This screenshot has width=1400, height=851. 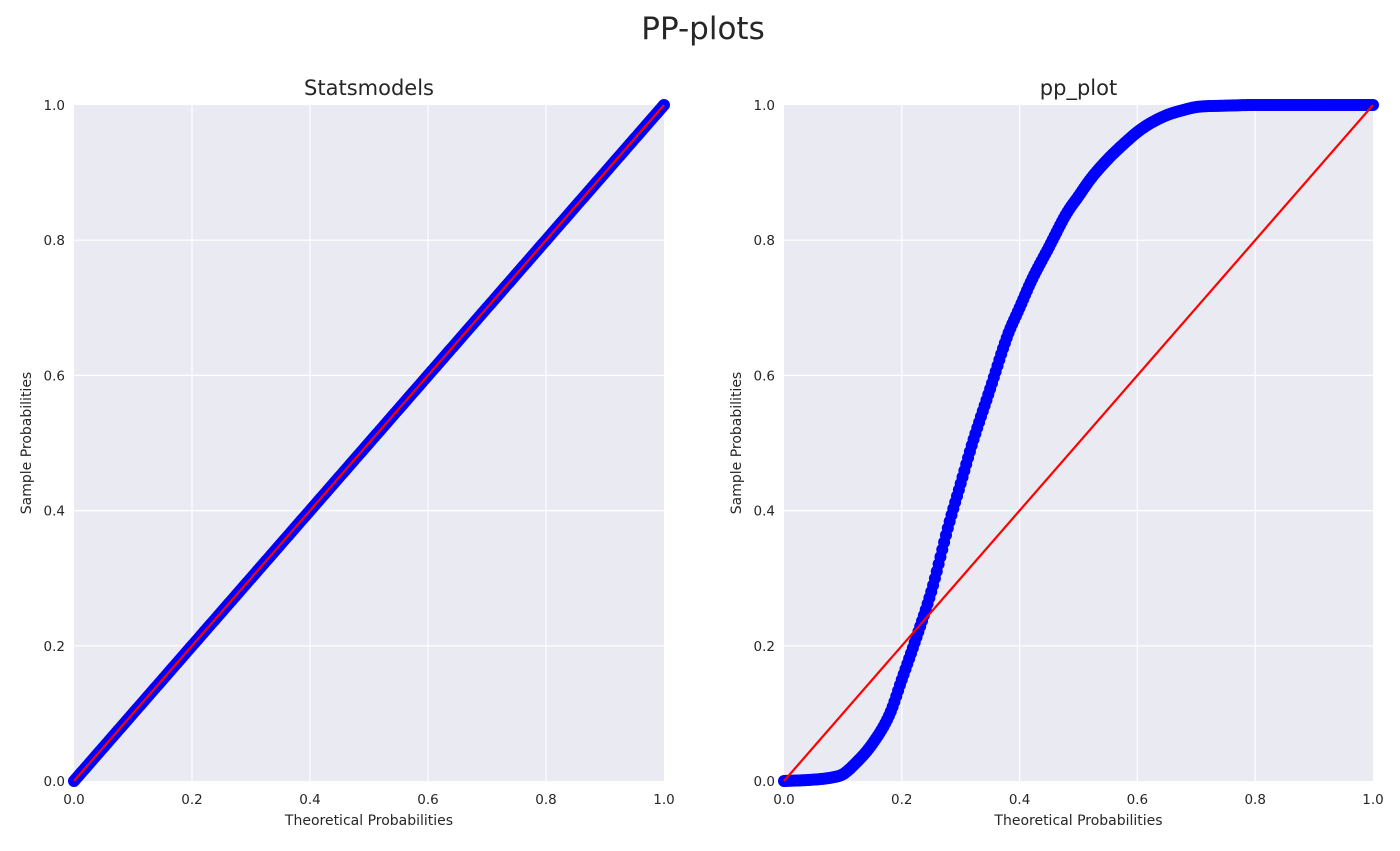 What do you see at coordinates (702, 29) in the screenshot?
I see `figure-title: PP-plots` at bounding box center [702, 29].